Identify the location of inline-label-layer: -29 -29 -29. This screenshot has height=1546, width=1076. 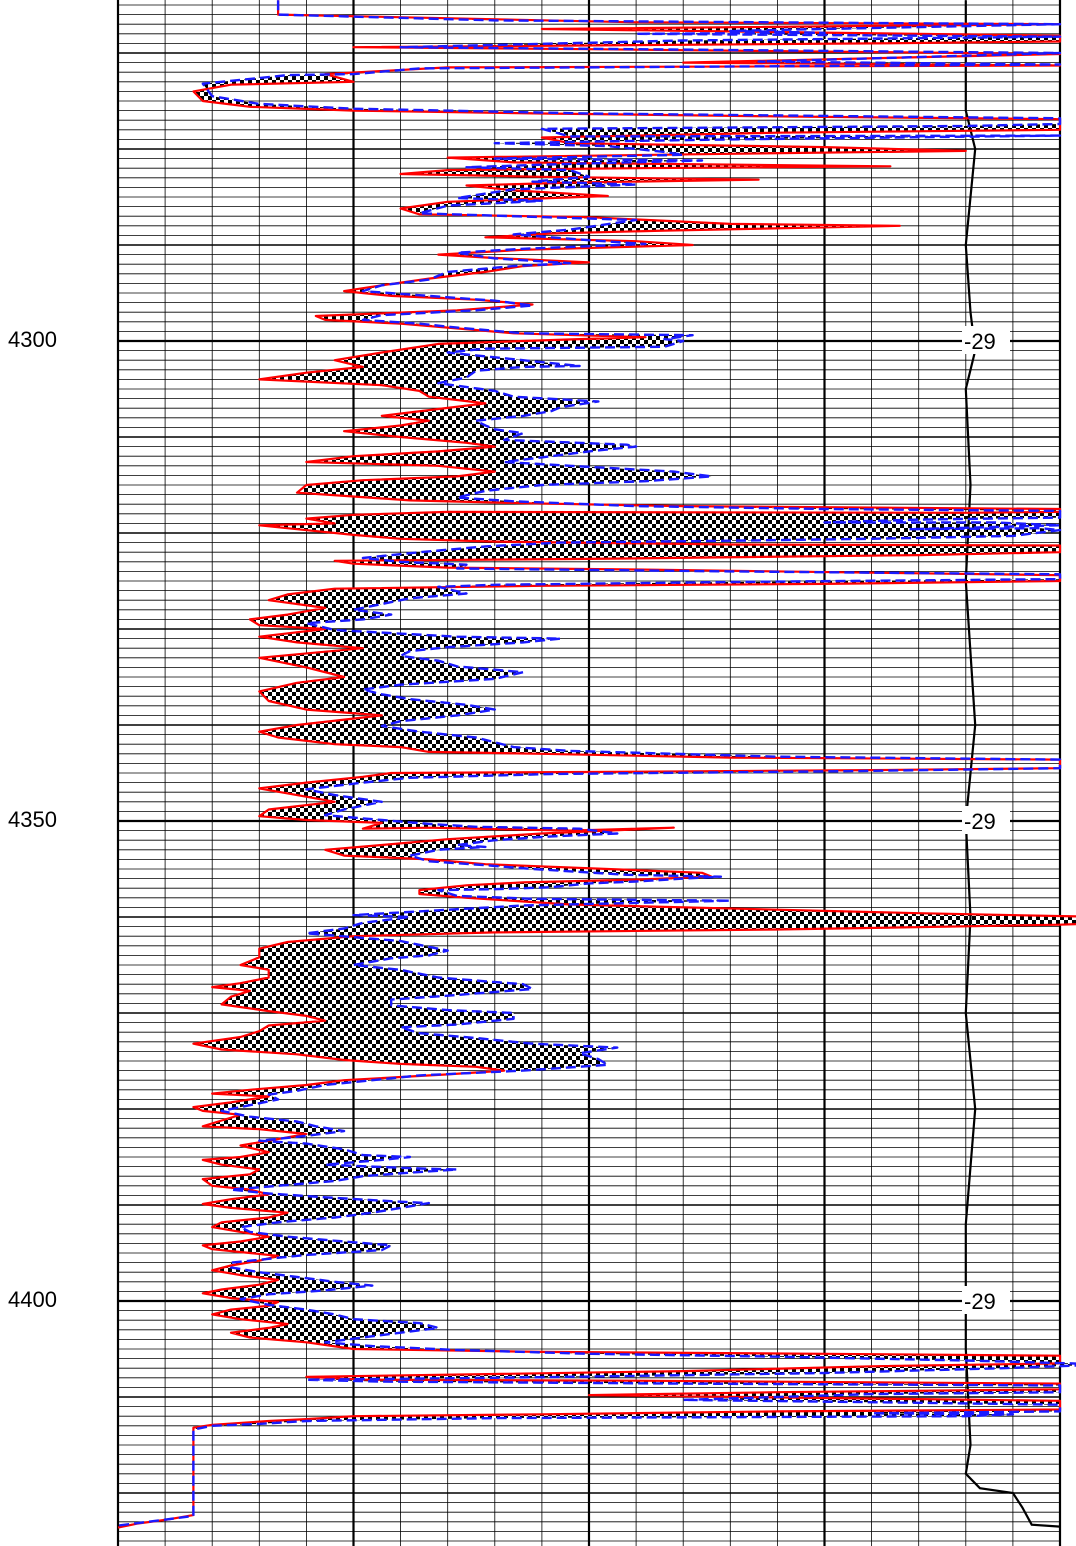
(986, 820).